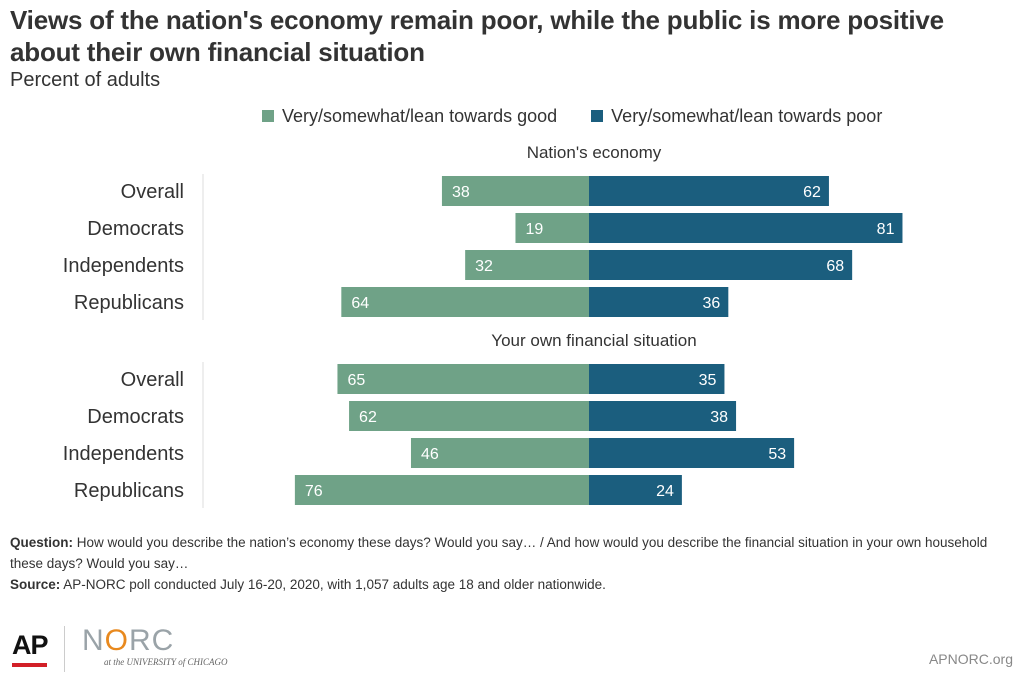 The width and height of the screenshot is (1021, 675). I want to click on source-label: Source:, so click(35, 584).